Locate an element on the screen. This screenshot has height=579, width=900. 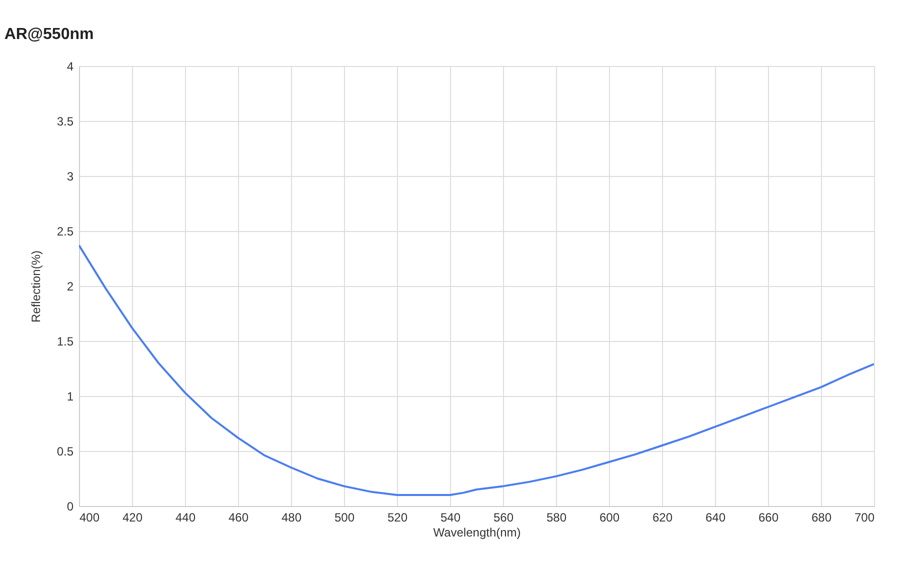
chart-title: AR@550nm is located at coordinates (49, 34).